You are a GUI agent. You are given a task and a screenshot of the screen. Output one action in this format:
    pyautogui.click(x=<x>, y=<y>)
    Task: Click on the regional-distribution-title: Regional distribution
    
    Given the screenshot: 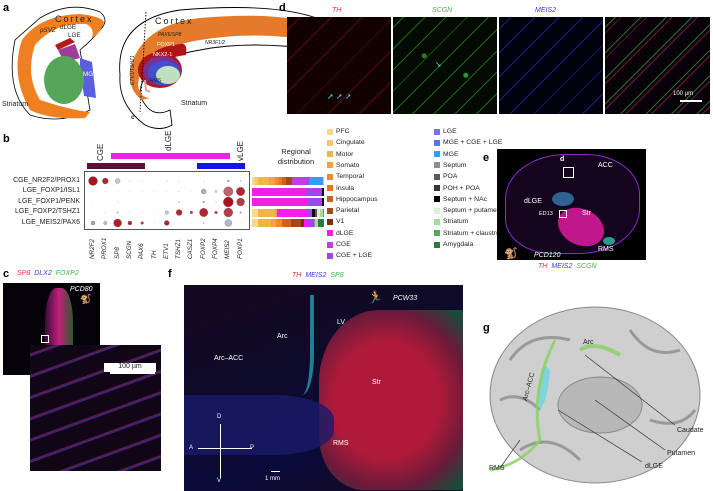 What is the action you would take?
    pyautogui.click(x=296, y=156)
    